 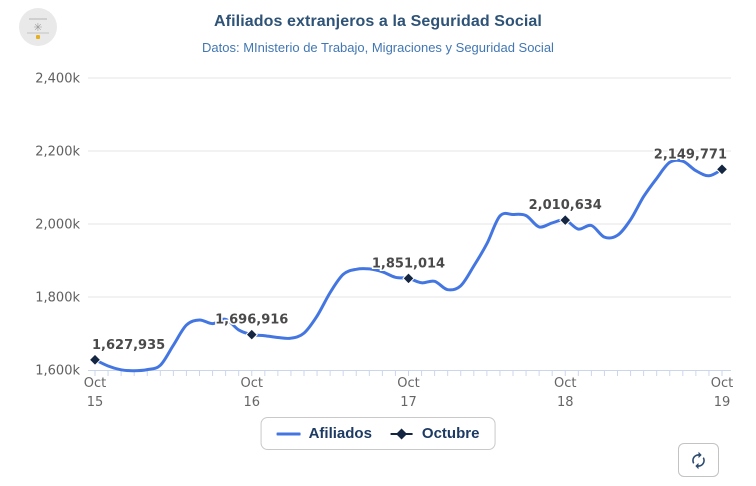 What do you see at coordinates (401, 433) in the screenshot?
I see `diamond-swatch-icon` at bounding box center [401, 433].